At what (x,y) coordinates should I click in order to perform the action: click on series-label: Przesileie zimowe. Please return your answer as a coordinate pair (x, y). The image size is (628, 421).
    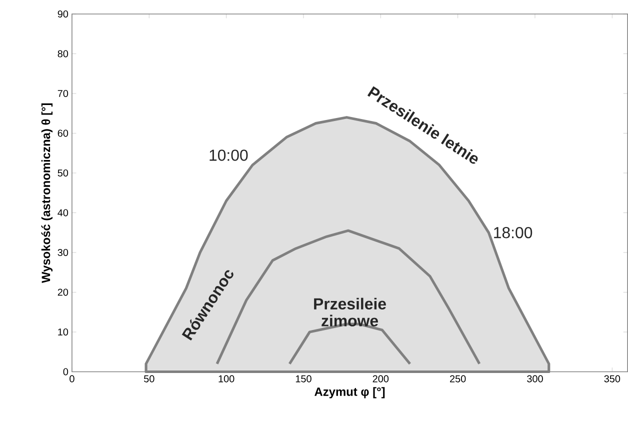
    Looking at the image, I should click on (350, 312).